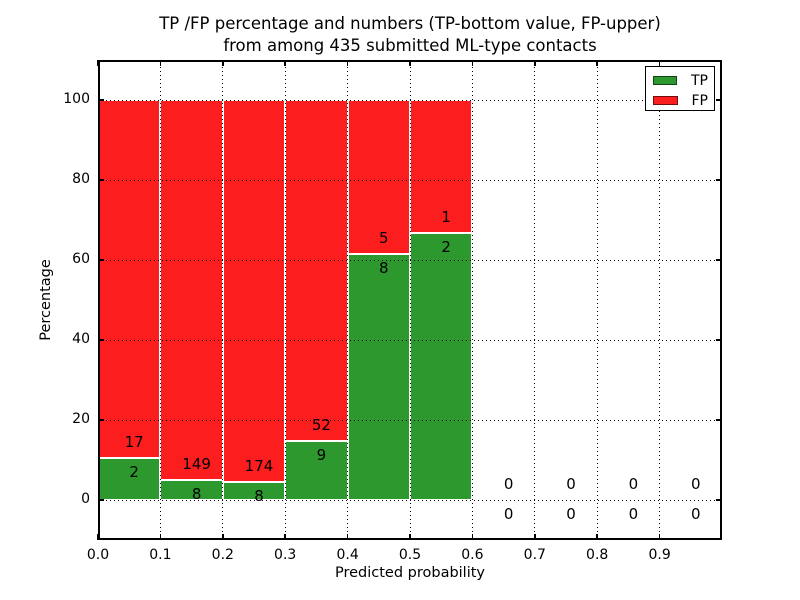 This screenshot has width=800, height=600. I want to click on fp-count-label: 17, so click(134, 441).